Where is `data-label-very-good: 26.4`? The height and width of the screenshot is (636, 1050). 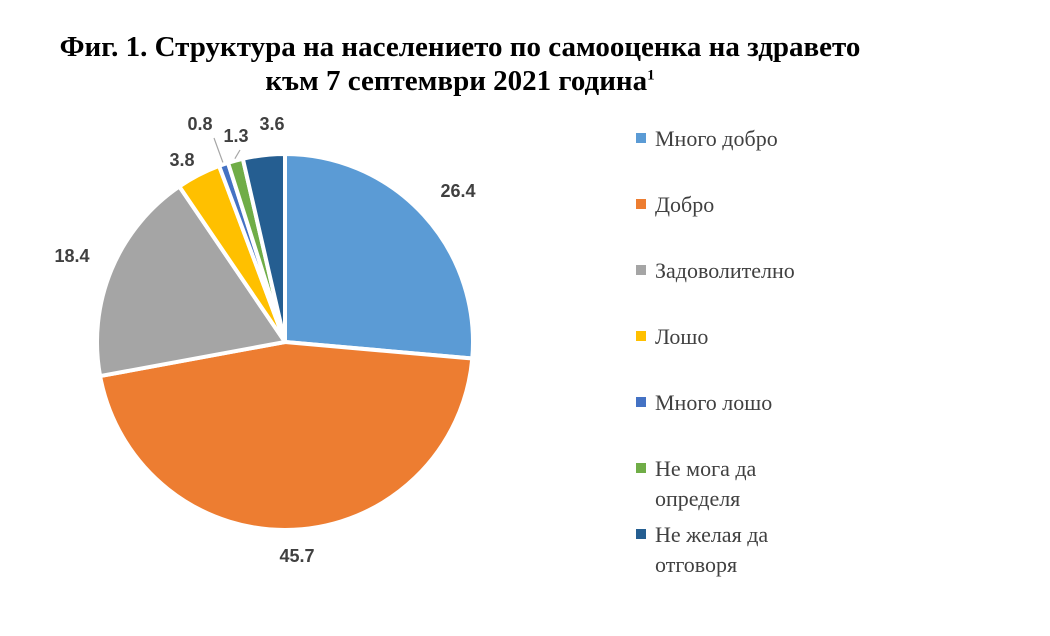
data-label-very-good: 26.4 is located at coordinates (457, 191).